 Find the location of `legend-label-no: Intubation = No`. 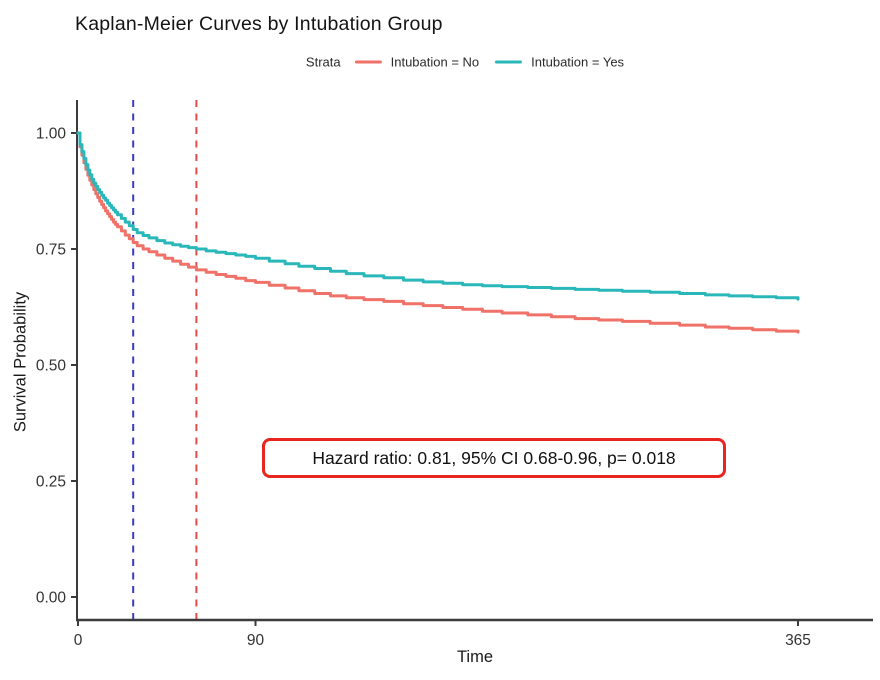

legend-label-no: Intubation = No is located at coordinates (435, 62).